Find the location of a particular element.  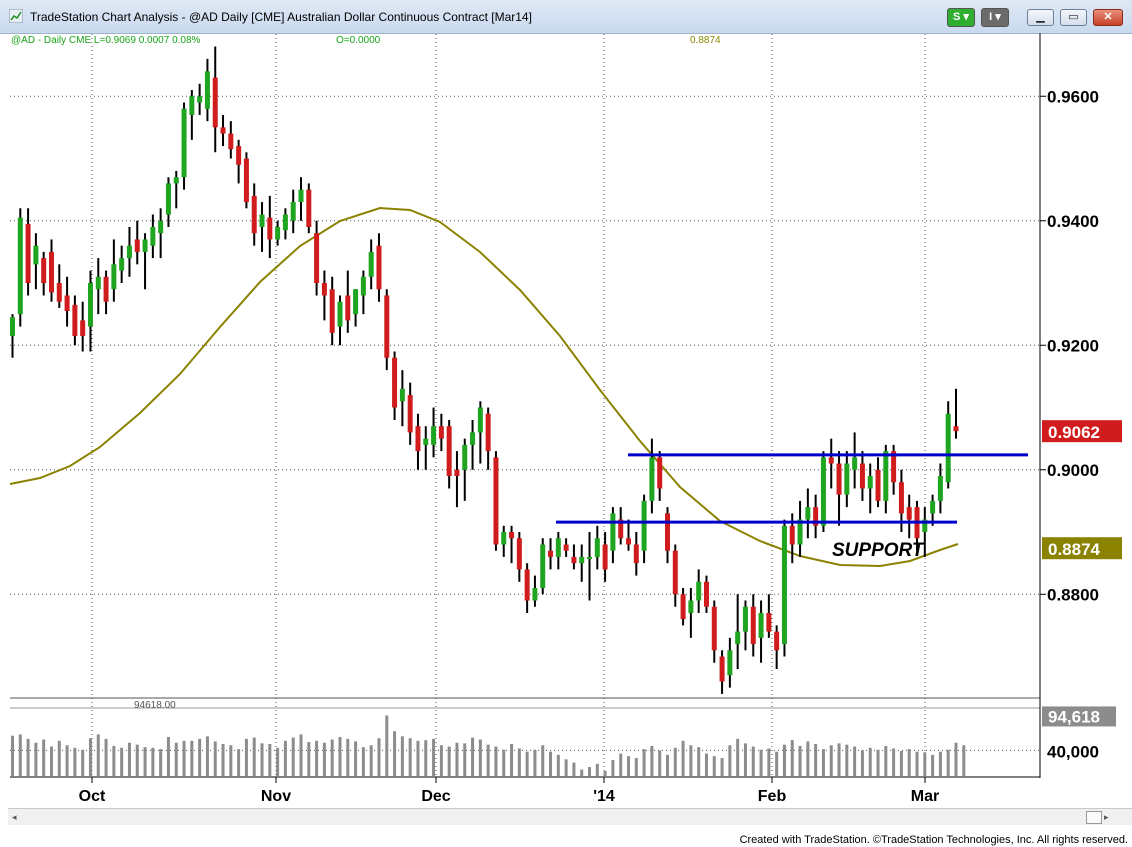

price-tick-label: 0.9400 is located at coordinates (1073, 221).